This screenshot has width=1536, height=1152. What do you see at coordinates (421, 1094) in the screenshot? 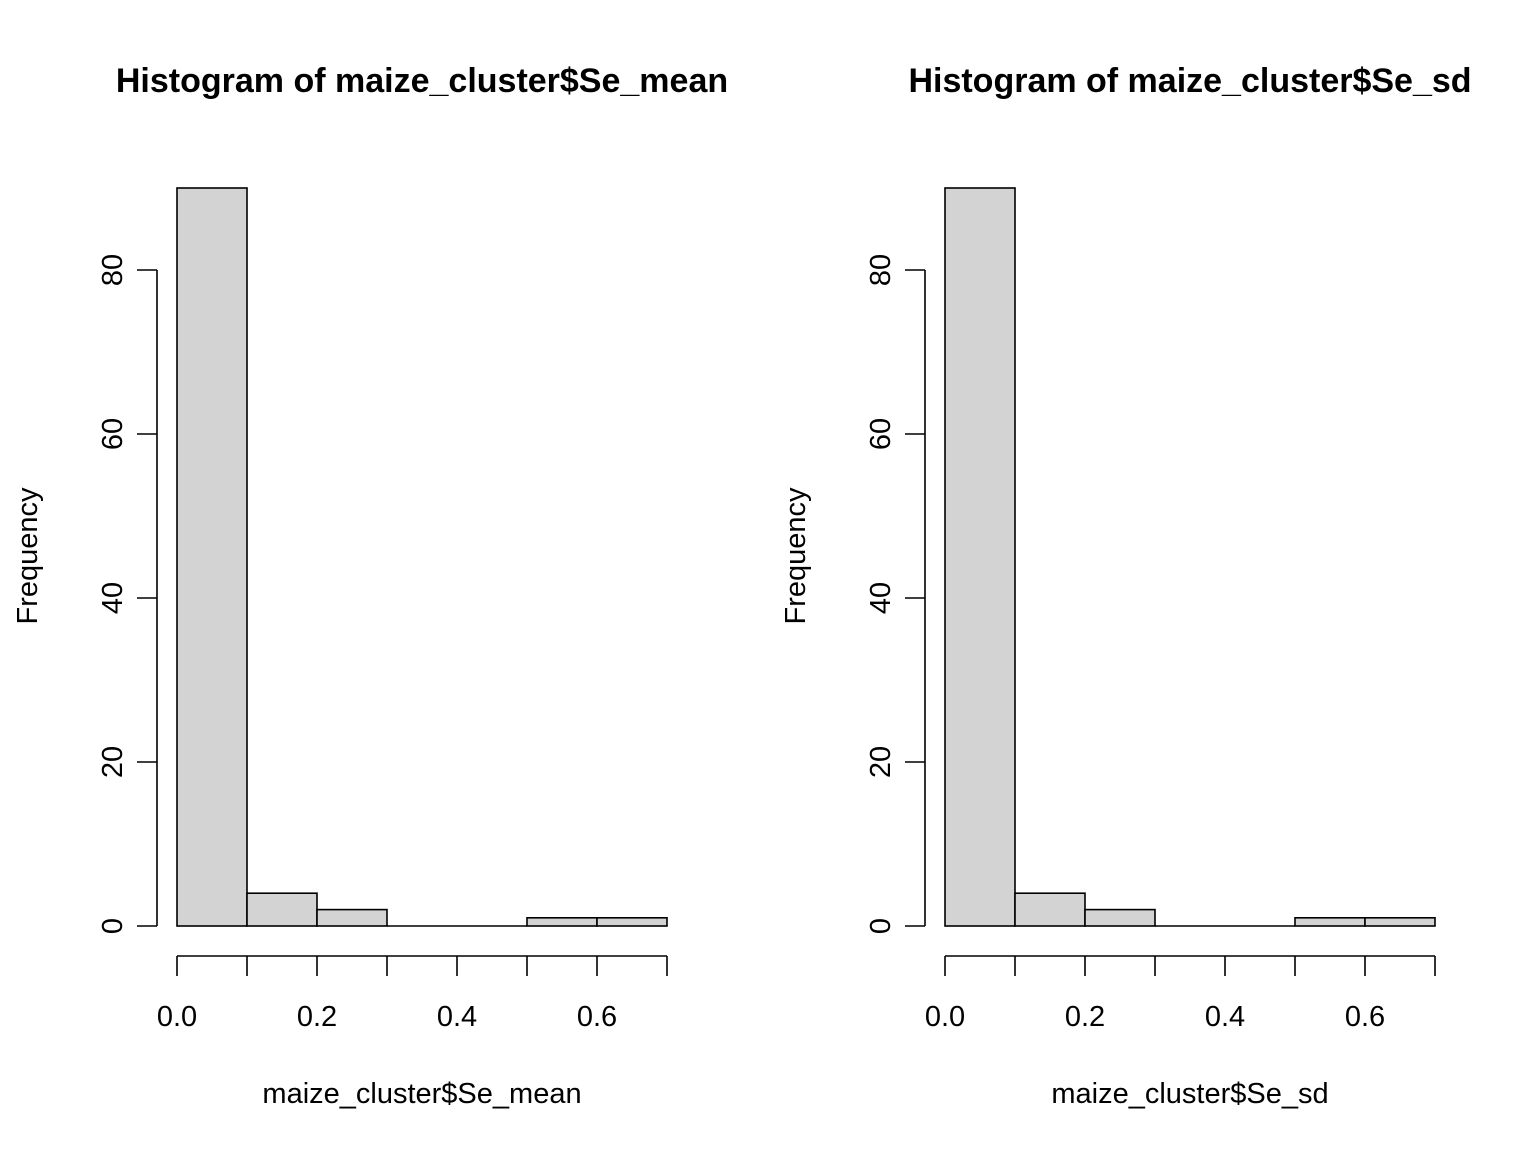
I see `x-axis-label: maize_cluster$Se_mean` at bounding box center [421, 1094].